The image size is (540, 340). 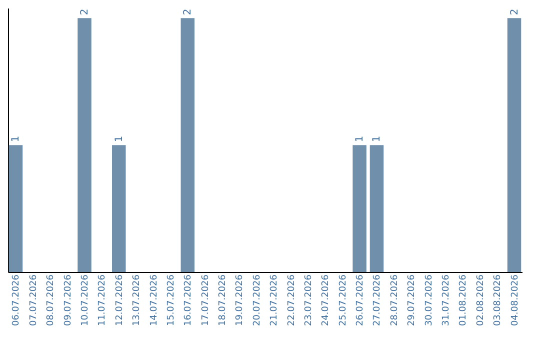 I want to click on x-tick-label: 28.07.2026, so click(x=395, y=300).